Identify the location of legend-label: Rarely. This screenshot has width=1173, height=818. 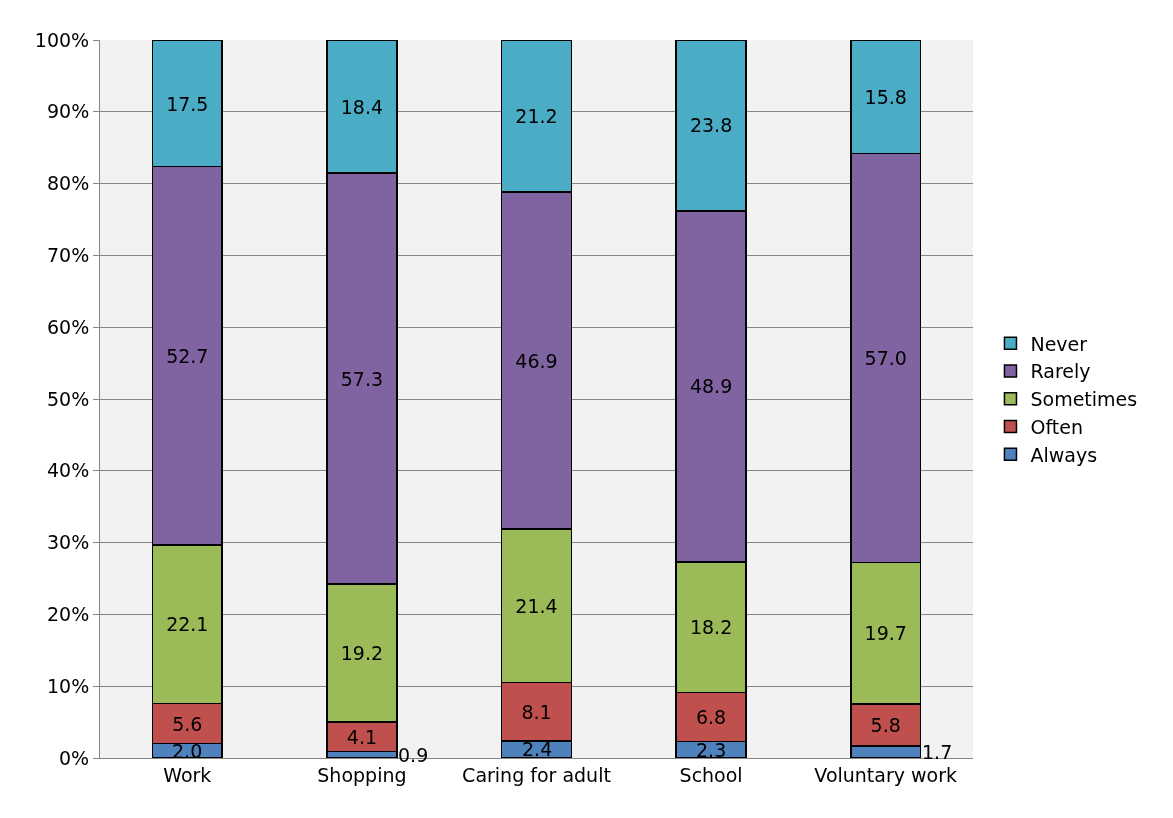
(1060, 371).